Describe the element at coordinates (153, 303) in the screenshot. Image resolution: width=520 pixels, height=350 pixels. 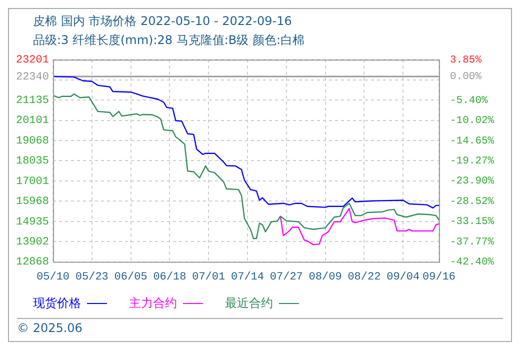
I see `legend-label: 主力合约` at that location.